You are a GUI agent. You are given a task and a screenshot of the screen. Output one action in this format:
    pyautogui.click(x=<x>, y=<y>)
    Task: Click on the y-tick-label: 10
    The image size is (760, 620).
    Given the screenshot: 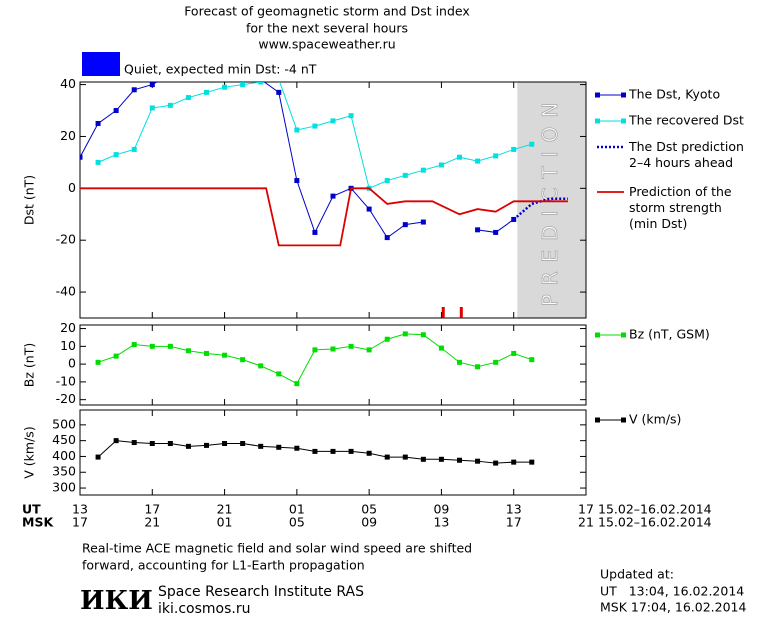 What is the action you would take?
    pyautogui.click(x=68, y=345)
    